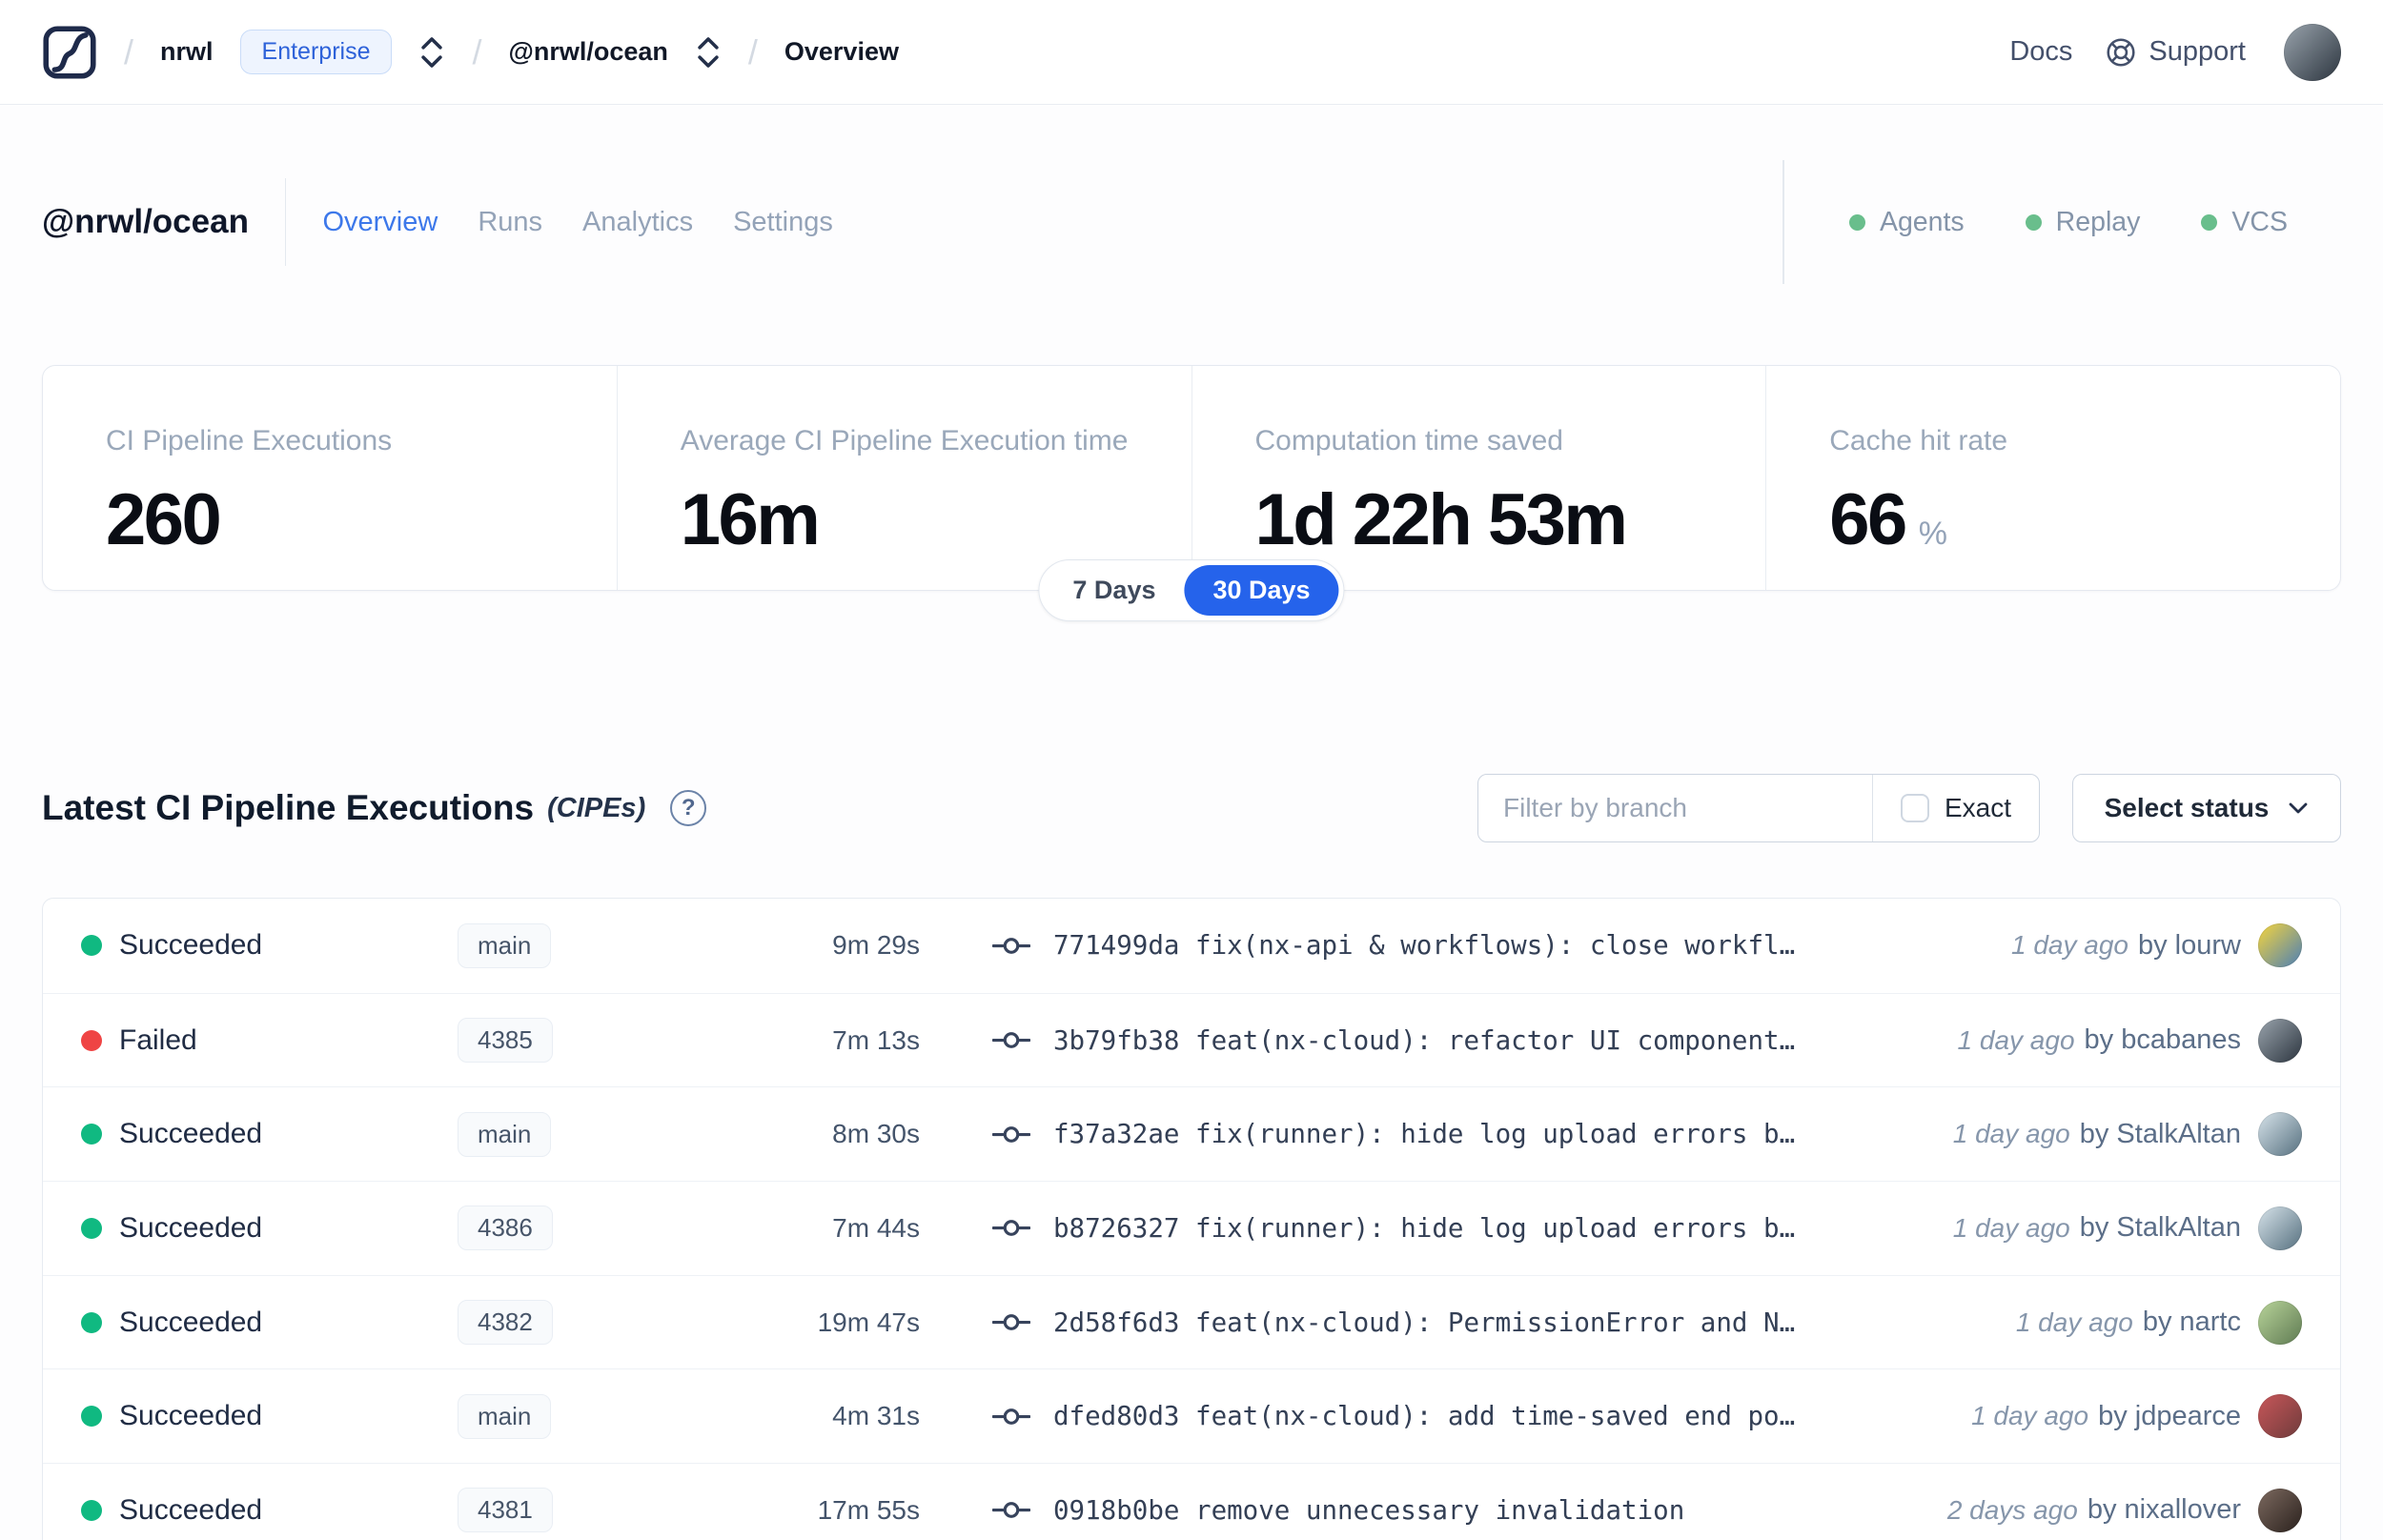 The image size is (2383, 1540). Describe the element at coordinates (146, 221) in the screenshot. I see `page-title: @nrwl/ocean` at that location.